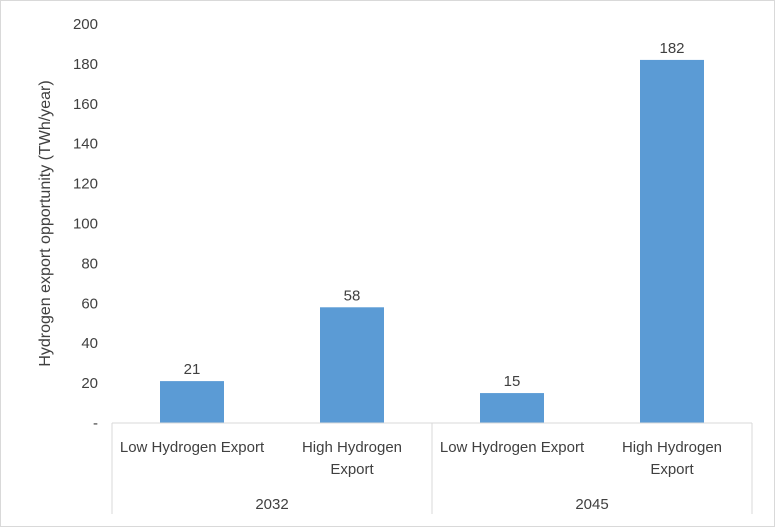  Describe the element at coordinates (591, 504) in the screenshot. I see `x-group-label: 2045` at that location.